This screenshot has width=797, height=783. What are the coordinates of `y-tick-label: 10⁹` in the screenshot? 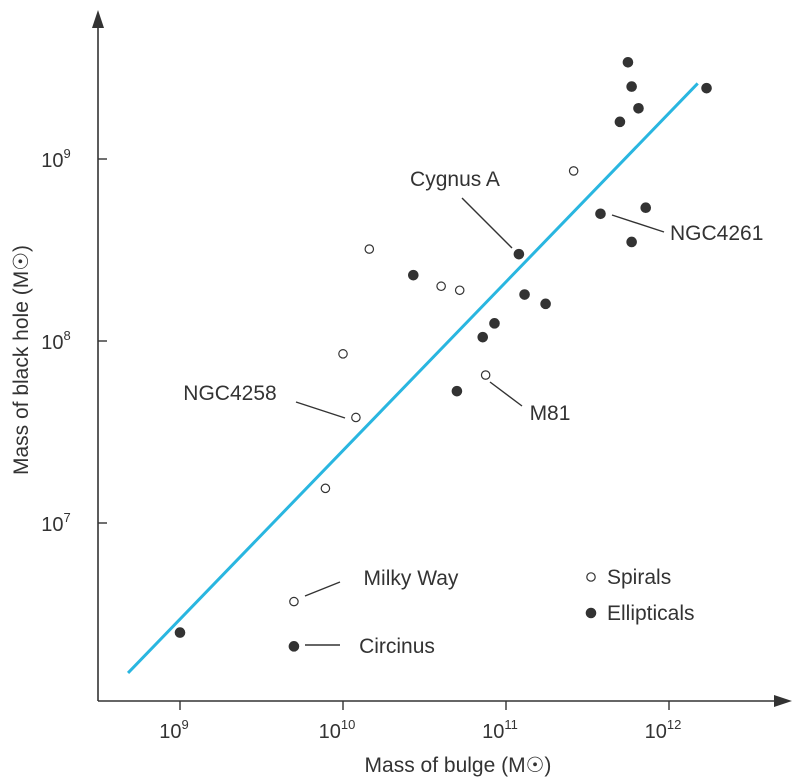 It's located at (55, 159).